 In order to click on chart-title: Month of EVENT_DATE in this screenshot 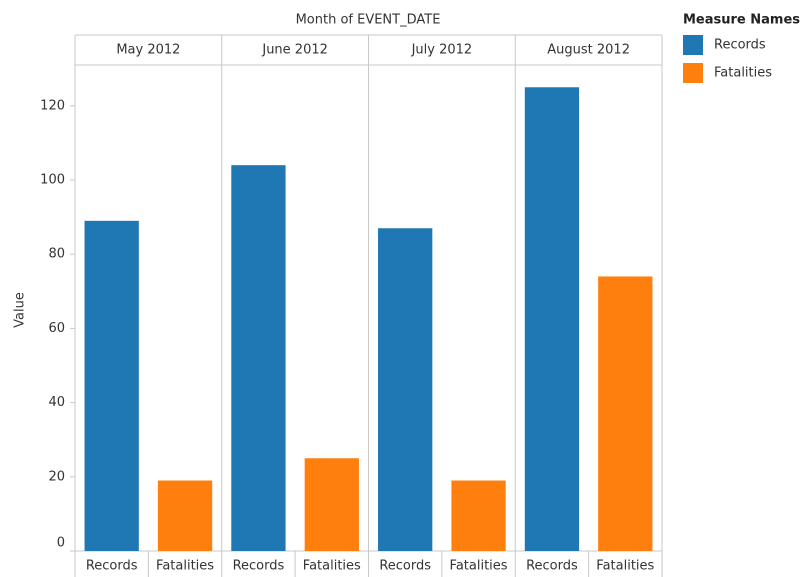, I will do `click(368, 20)`.